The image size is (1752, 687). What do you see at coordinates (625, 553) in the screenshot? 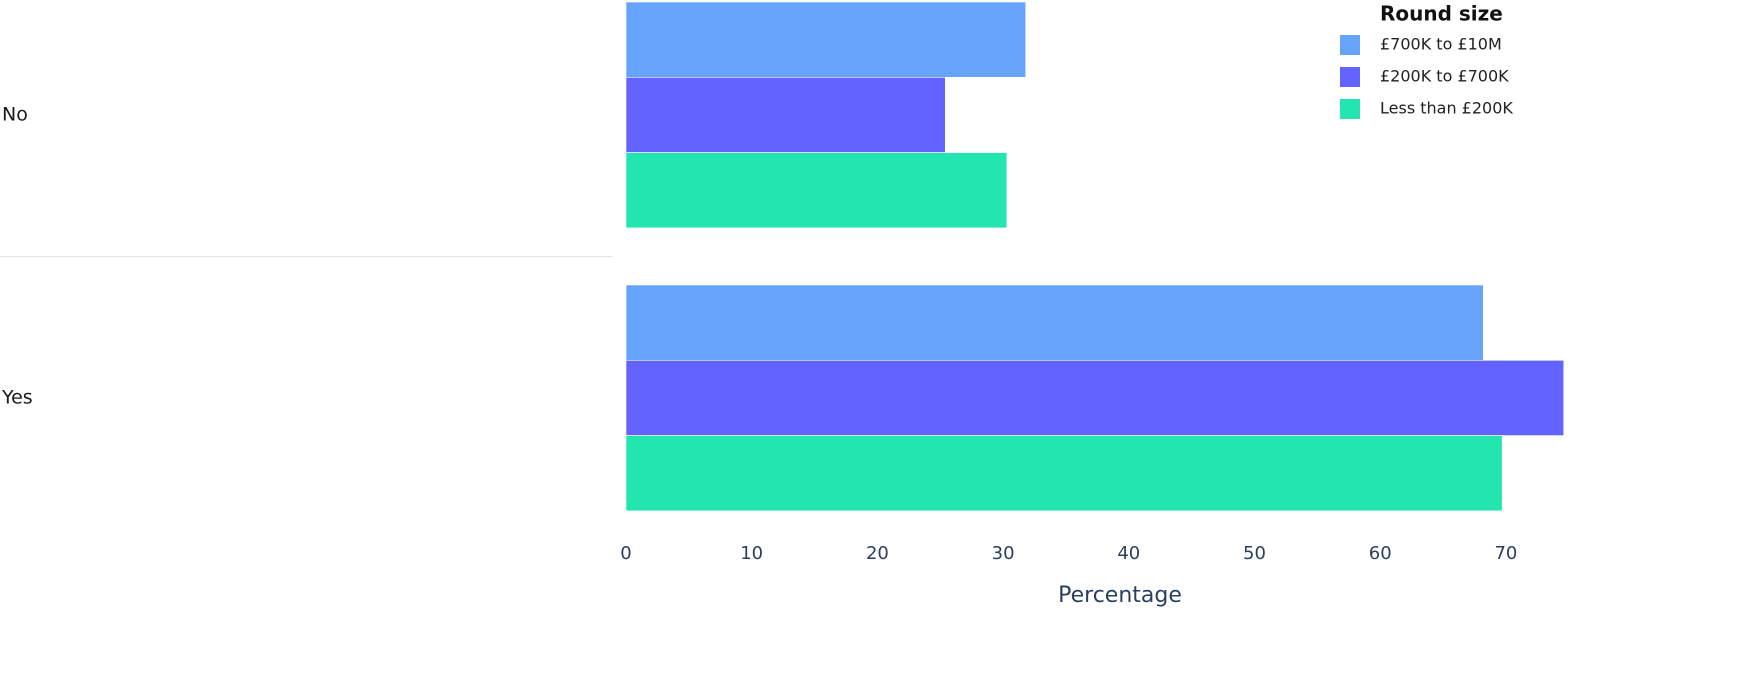
I see `x-tick-label: 0` at bounding box center [625, 553].